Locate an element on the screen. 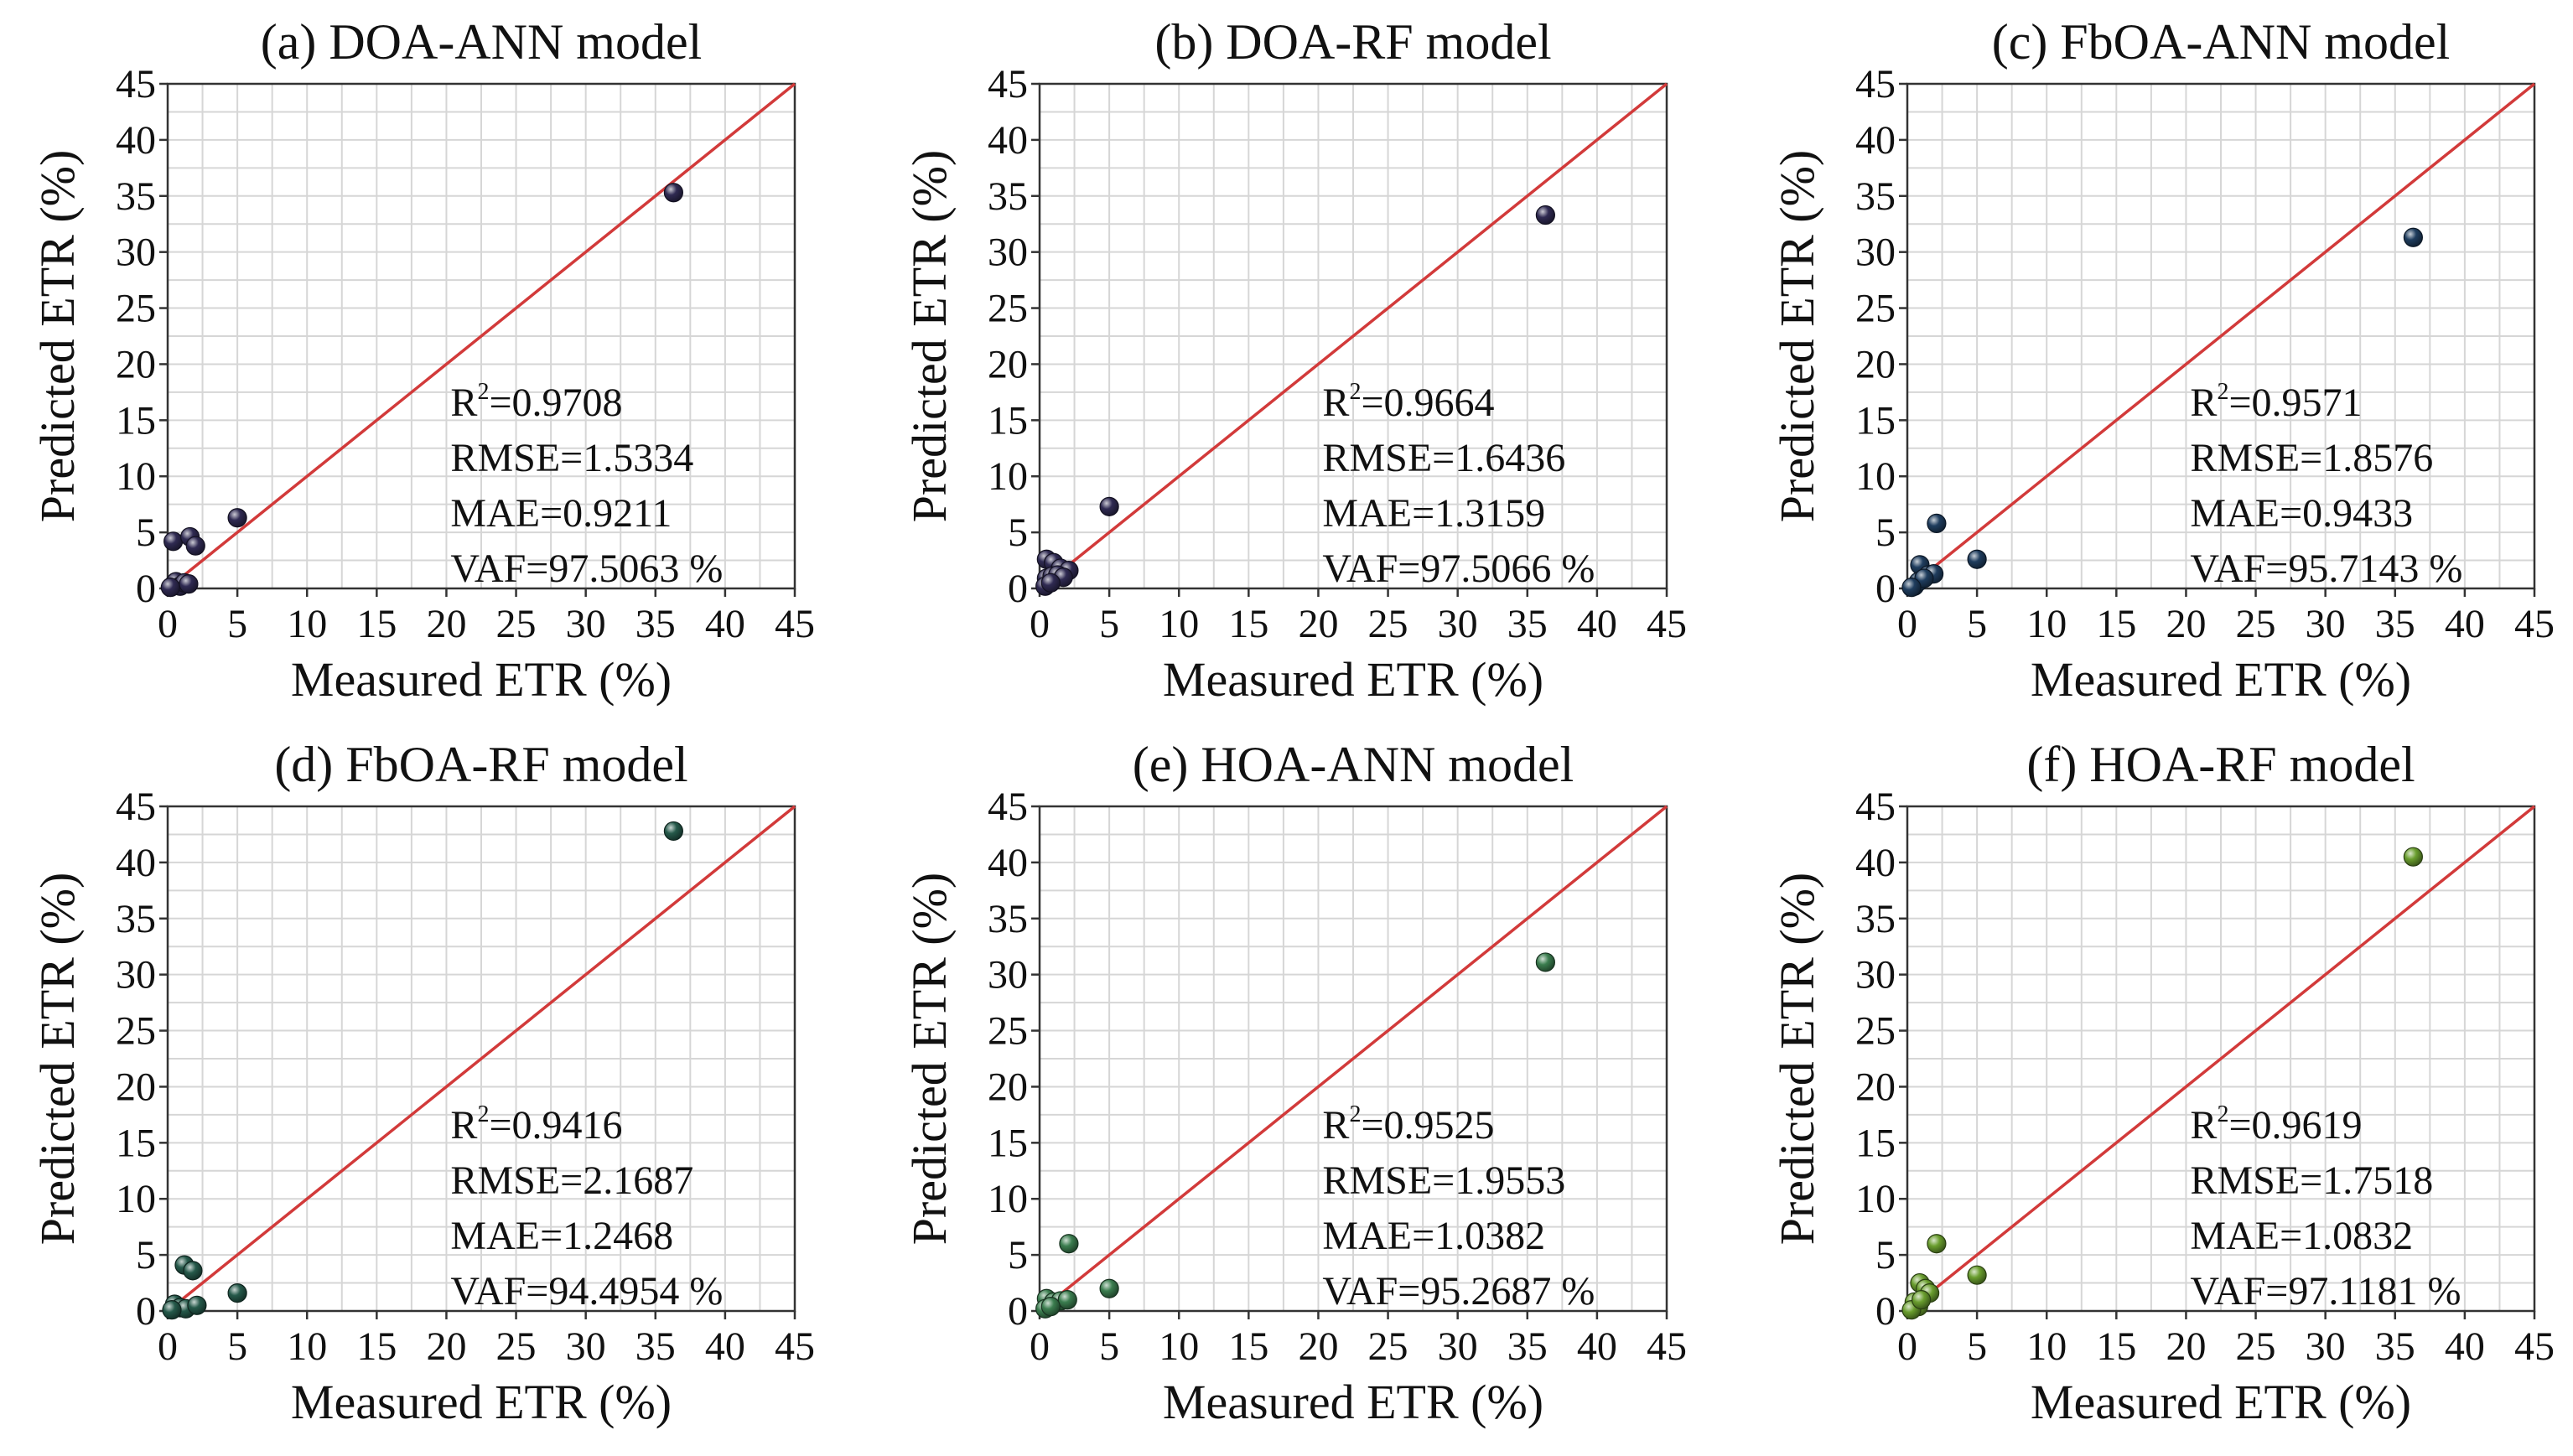 This screenshot has width=2573, height=1456. stat-text: MAE=1.3159 is located at coordinates (1433, 513).